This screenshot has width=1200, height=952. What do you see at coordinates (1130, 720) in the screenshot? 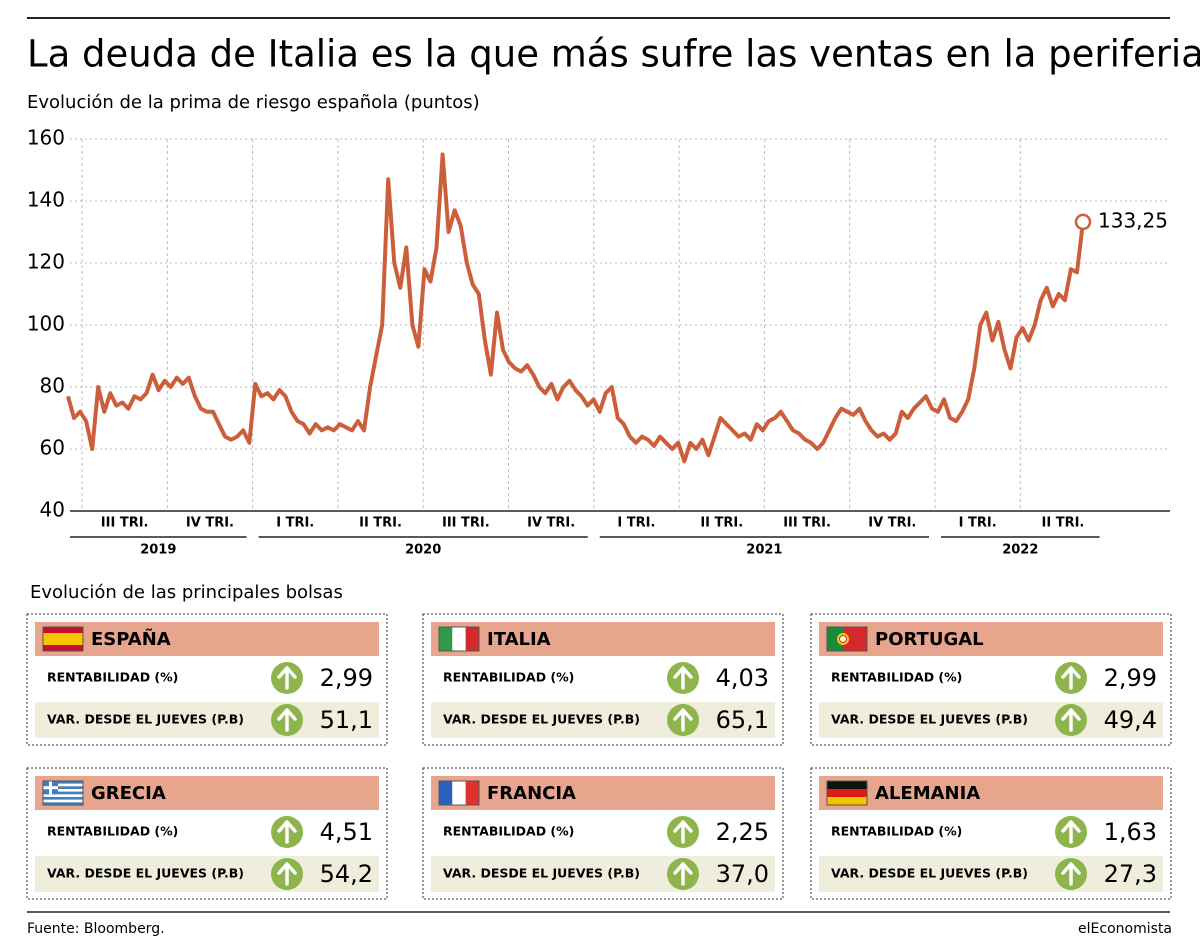
I see `row-value: 49,4` at bounding box center [1130, 720].